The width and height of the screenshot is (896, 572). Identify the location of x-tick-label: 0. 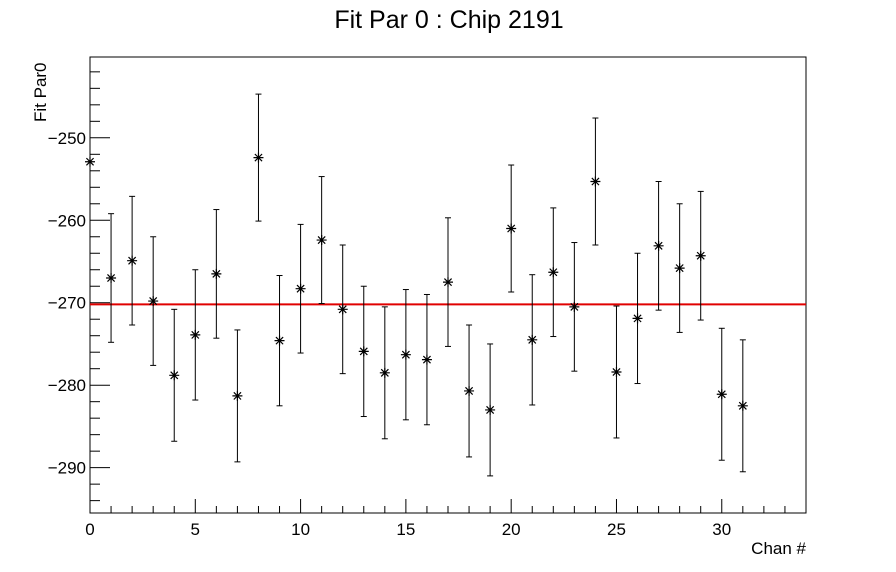
(89, 529).